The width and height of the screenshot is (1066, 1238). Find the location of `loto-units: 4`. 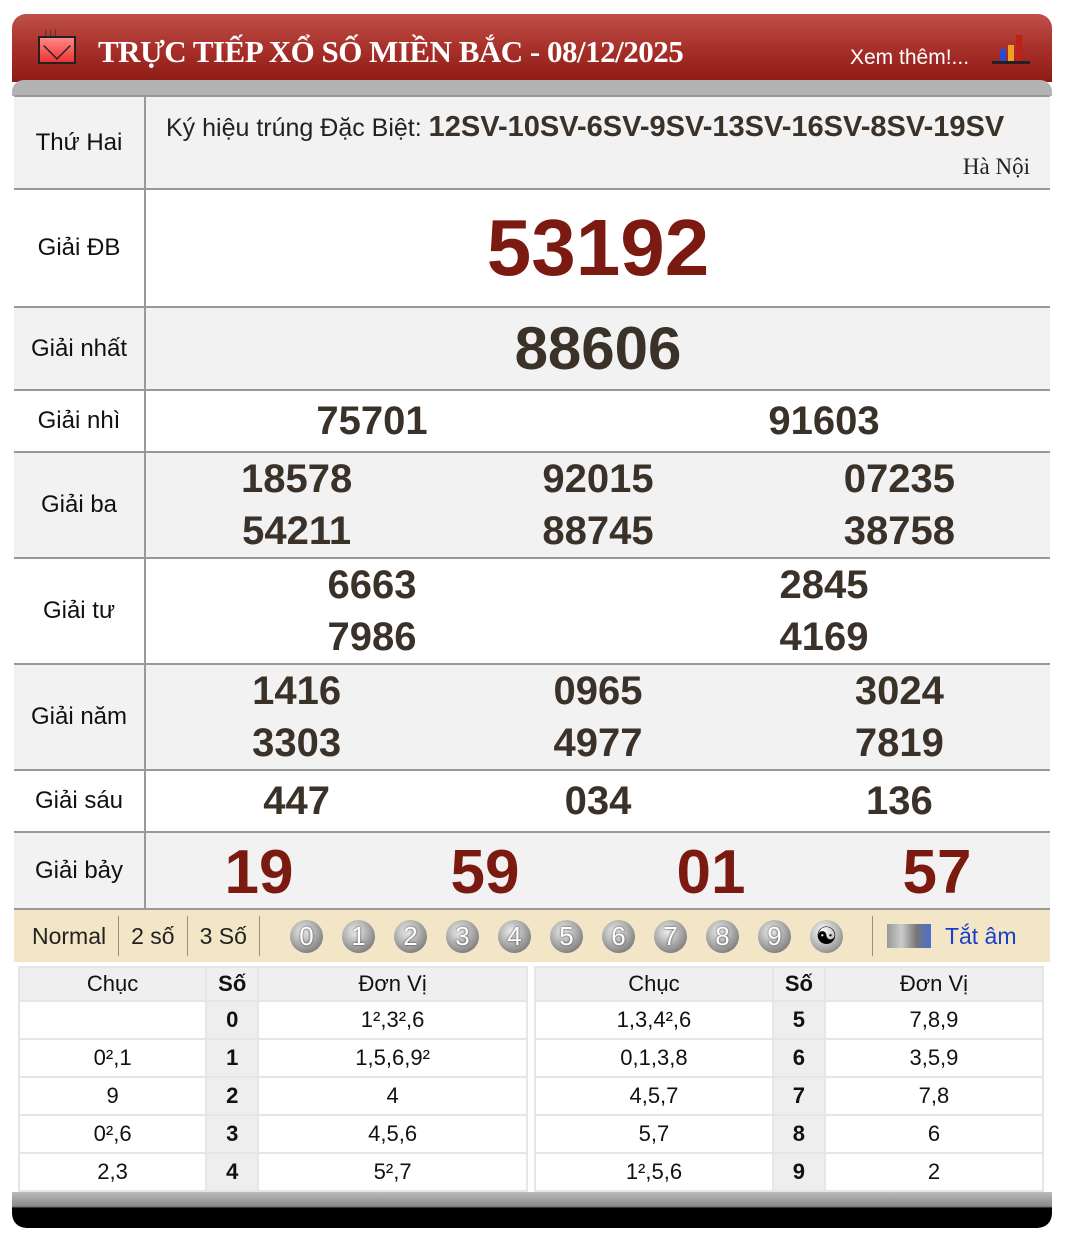

loto-units: 4 is located at coordinates (392, 1096).